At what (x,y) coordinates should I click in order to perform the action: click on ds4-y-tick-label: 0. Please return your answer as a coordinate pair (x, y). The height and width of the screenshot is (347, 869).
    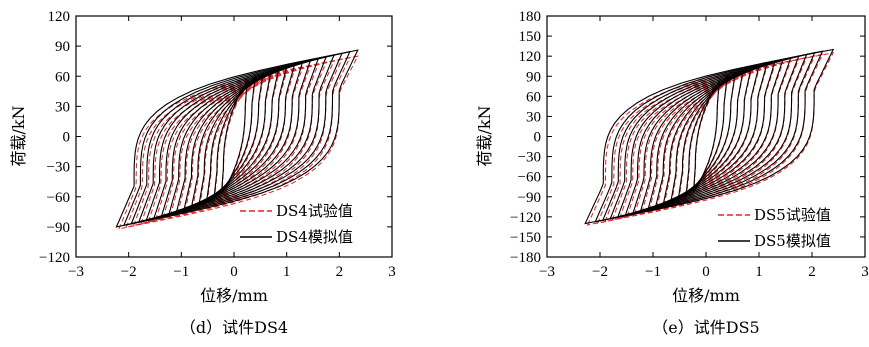
    Looking at the image, I should click on (67, 138).